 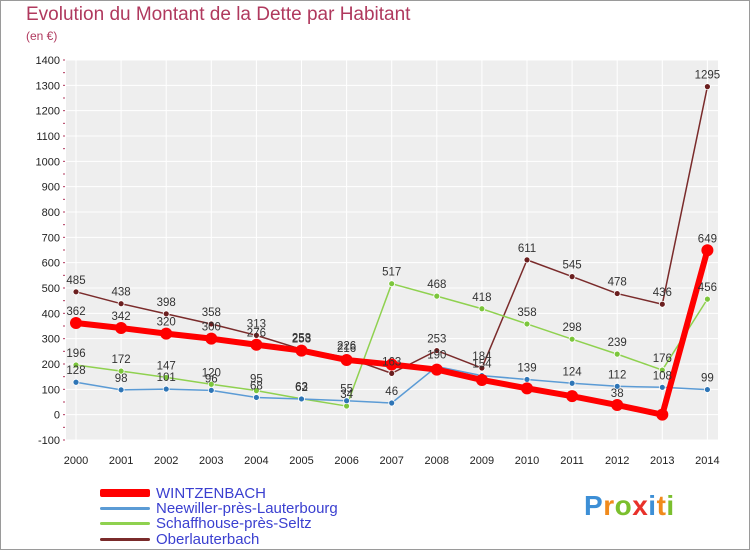 What do you see at coordinates (662, 461) in the screenshot?
I see `x-tick-label: 2013` at bounding box center [662, 461].